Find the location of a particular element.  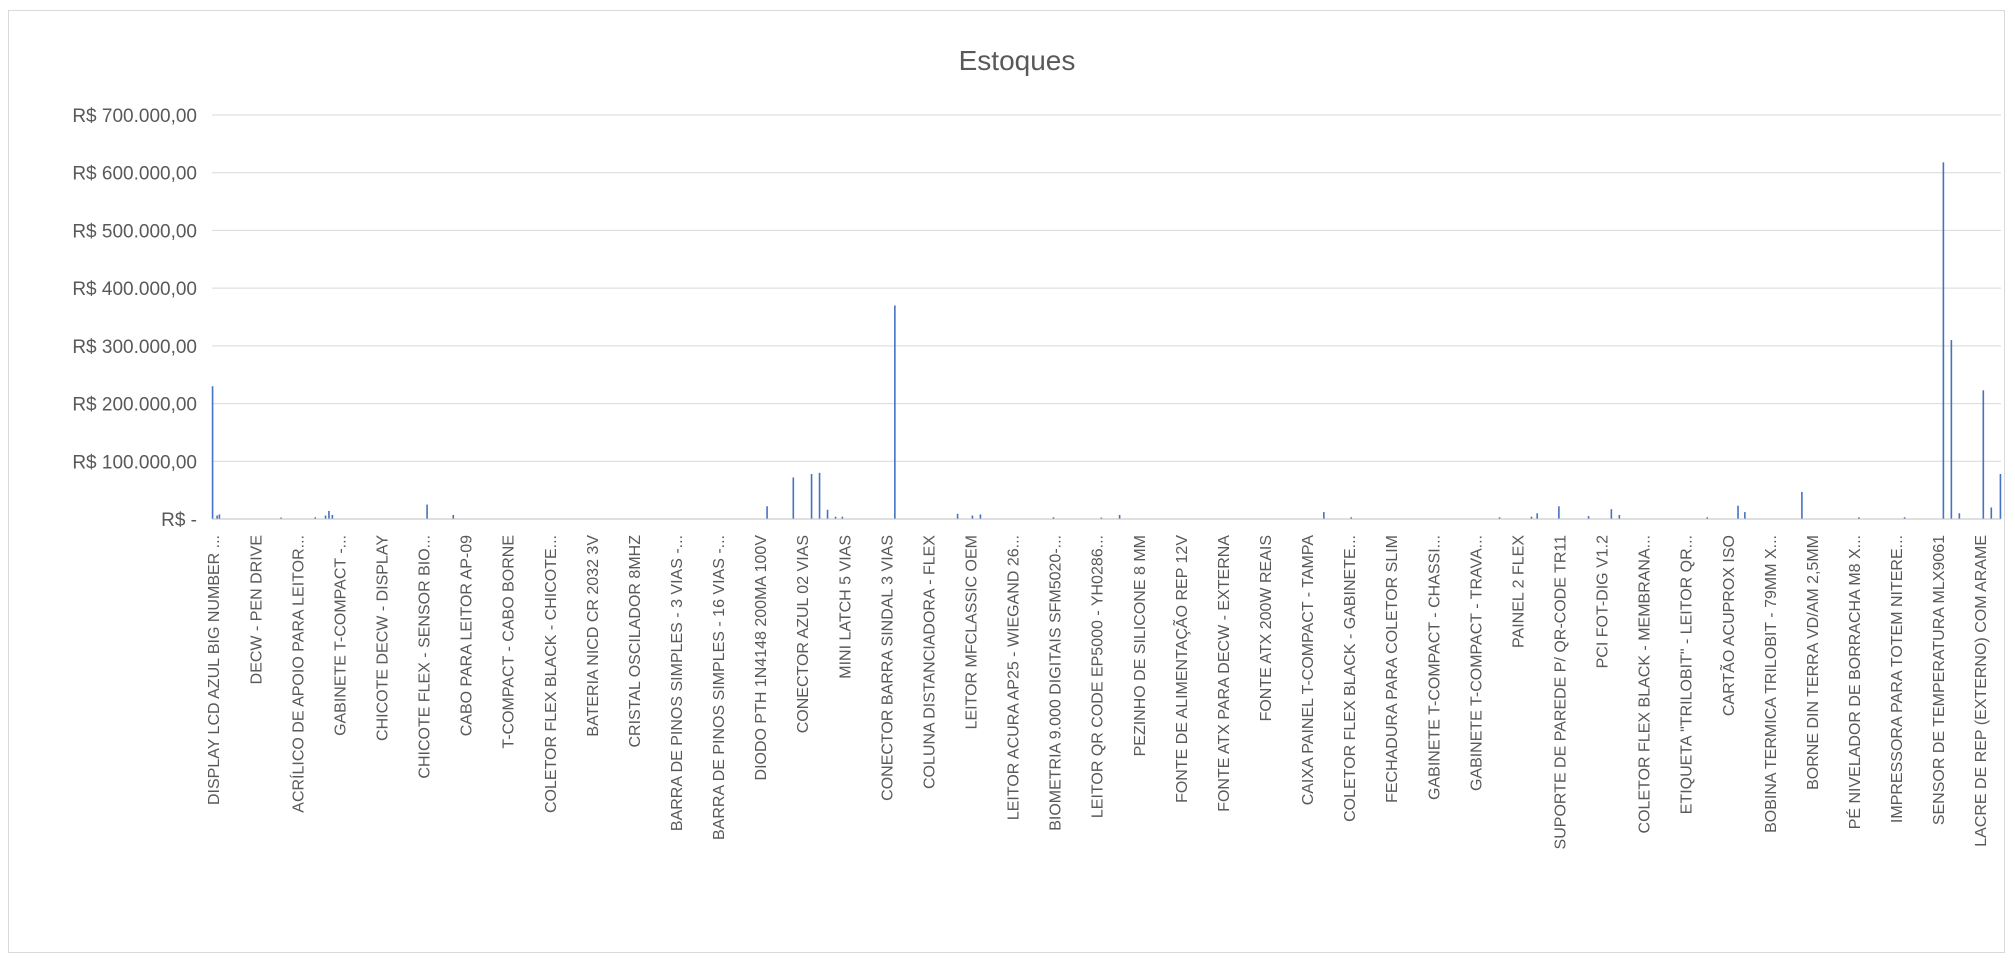

x-tick-label: FONTE DE ALIMENTAÇÃO REP 12V is located at coordinates (1181, 669).